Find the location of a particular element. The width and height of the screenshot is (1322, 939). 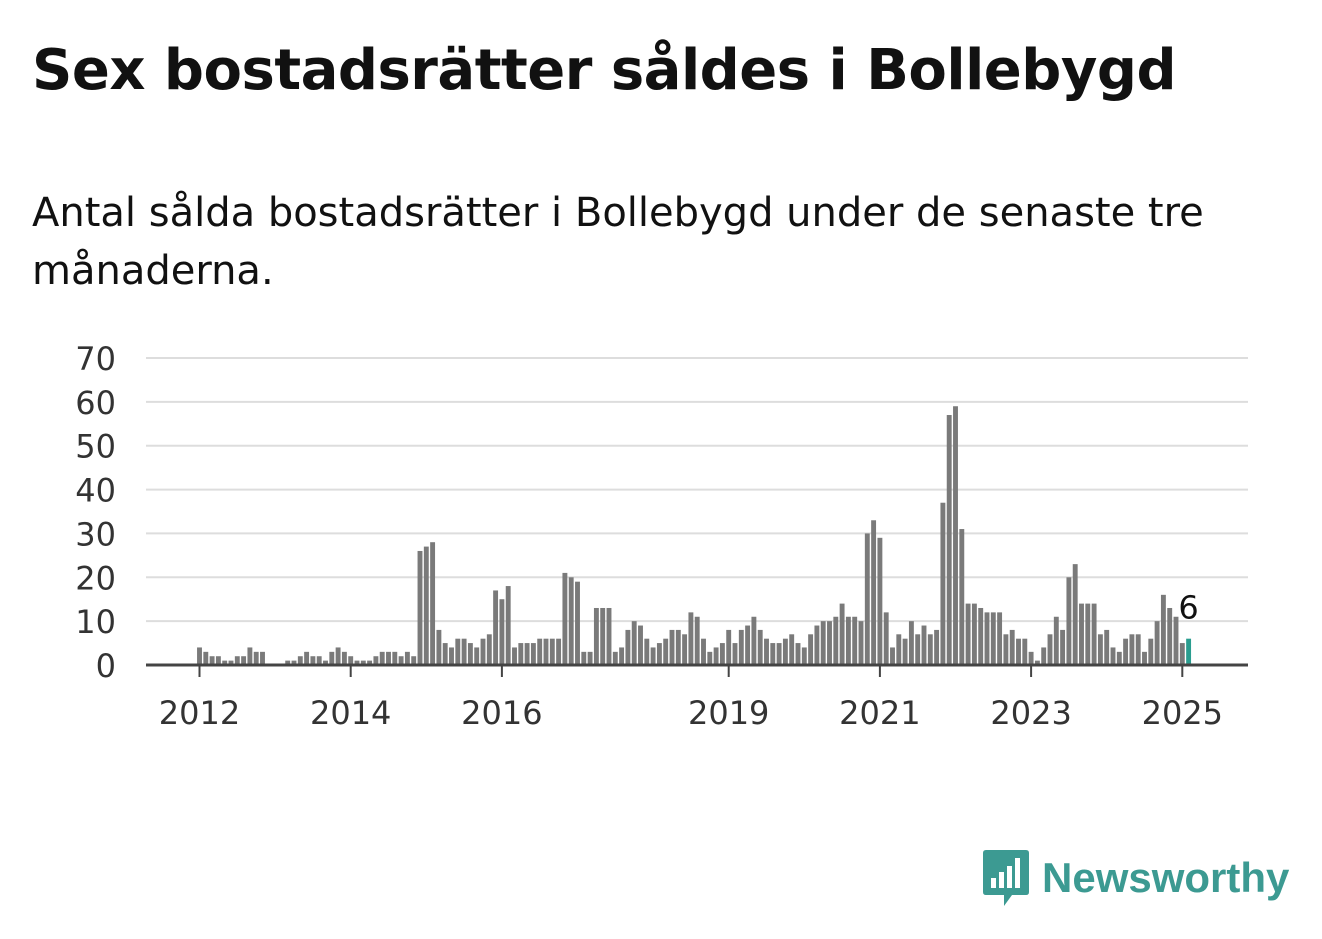

x-tick-label: 2025 is located at coordinates (1182, 713).